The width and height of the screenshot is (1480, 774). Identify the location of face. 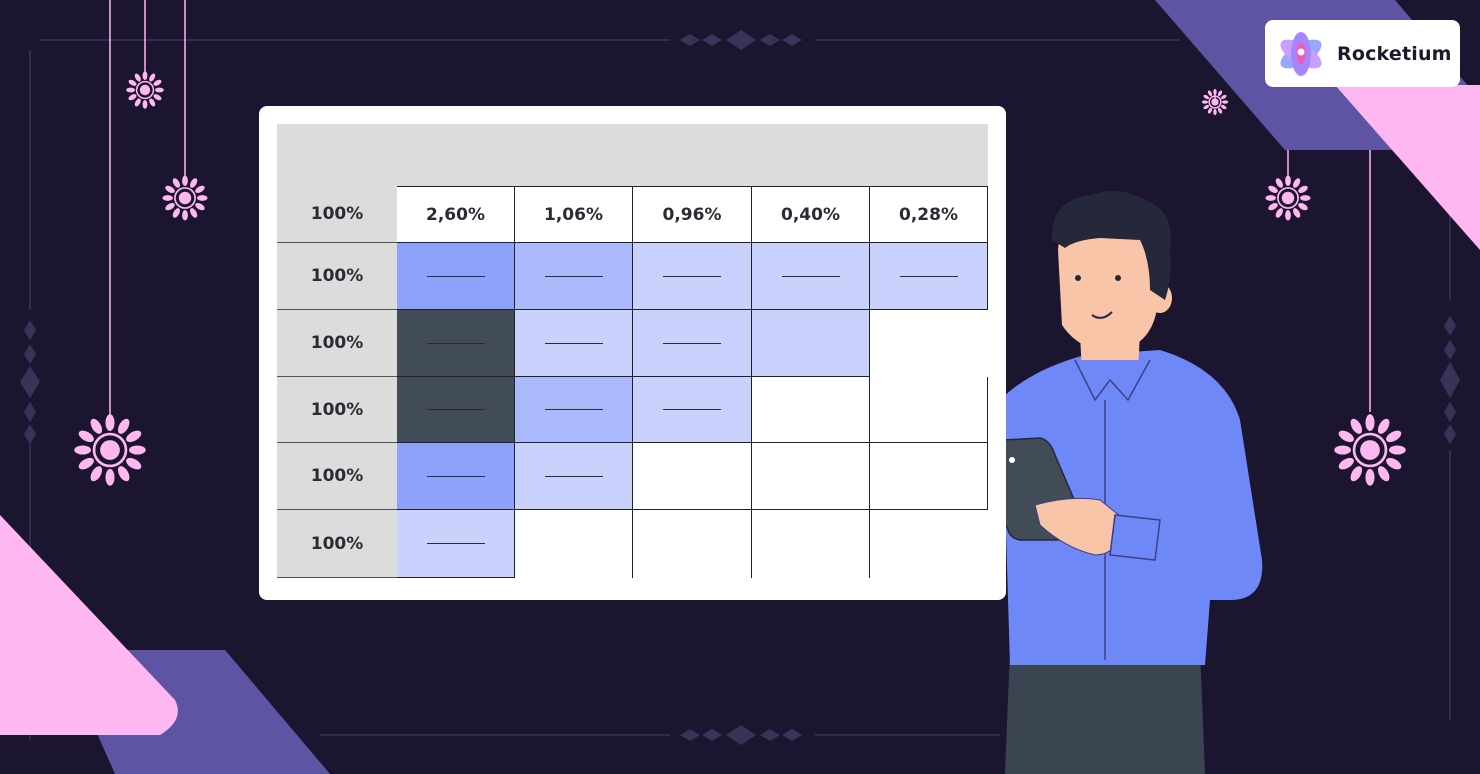
(1108, 283).